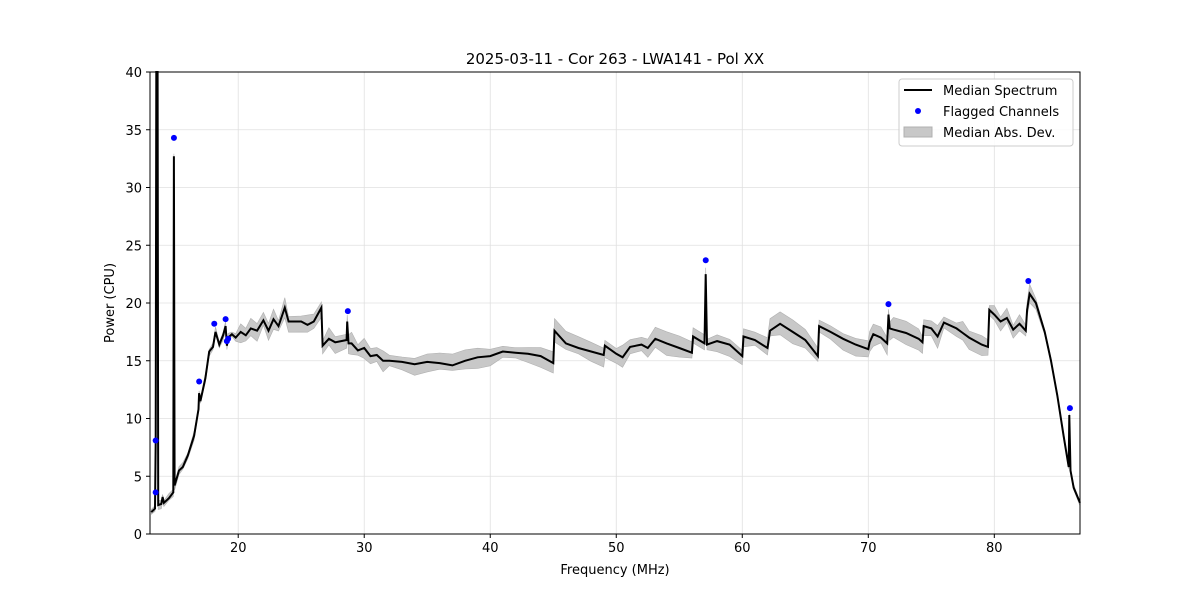 The width and height of the screenshot is (1200, 604). What do you see at coordinates (133, 189) in the screenshot?
I see `y-tick-label: 30` at bounding box center [133, 189].